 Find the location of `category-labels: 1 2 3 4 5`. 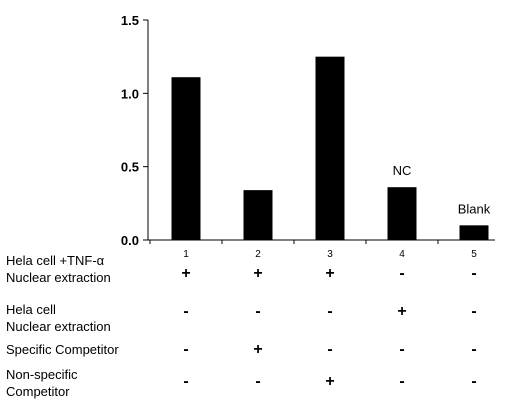

category-labels: 1 2 3 4 5 is located at coordinates (330, 254).